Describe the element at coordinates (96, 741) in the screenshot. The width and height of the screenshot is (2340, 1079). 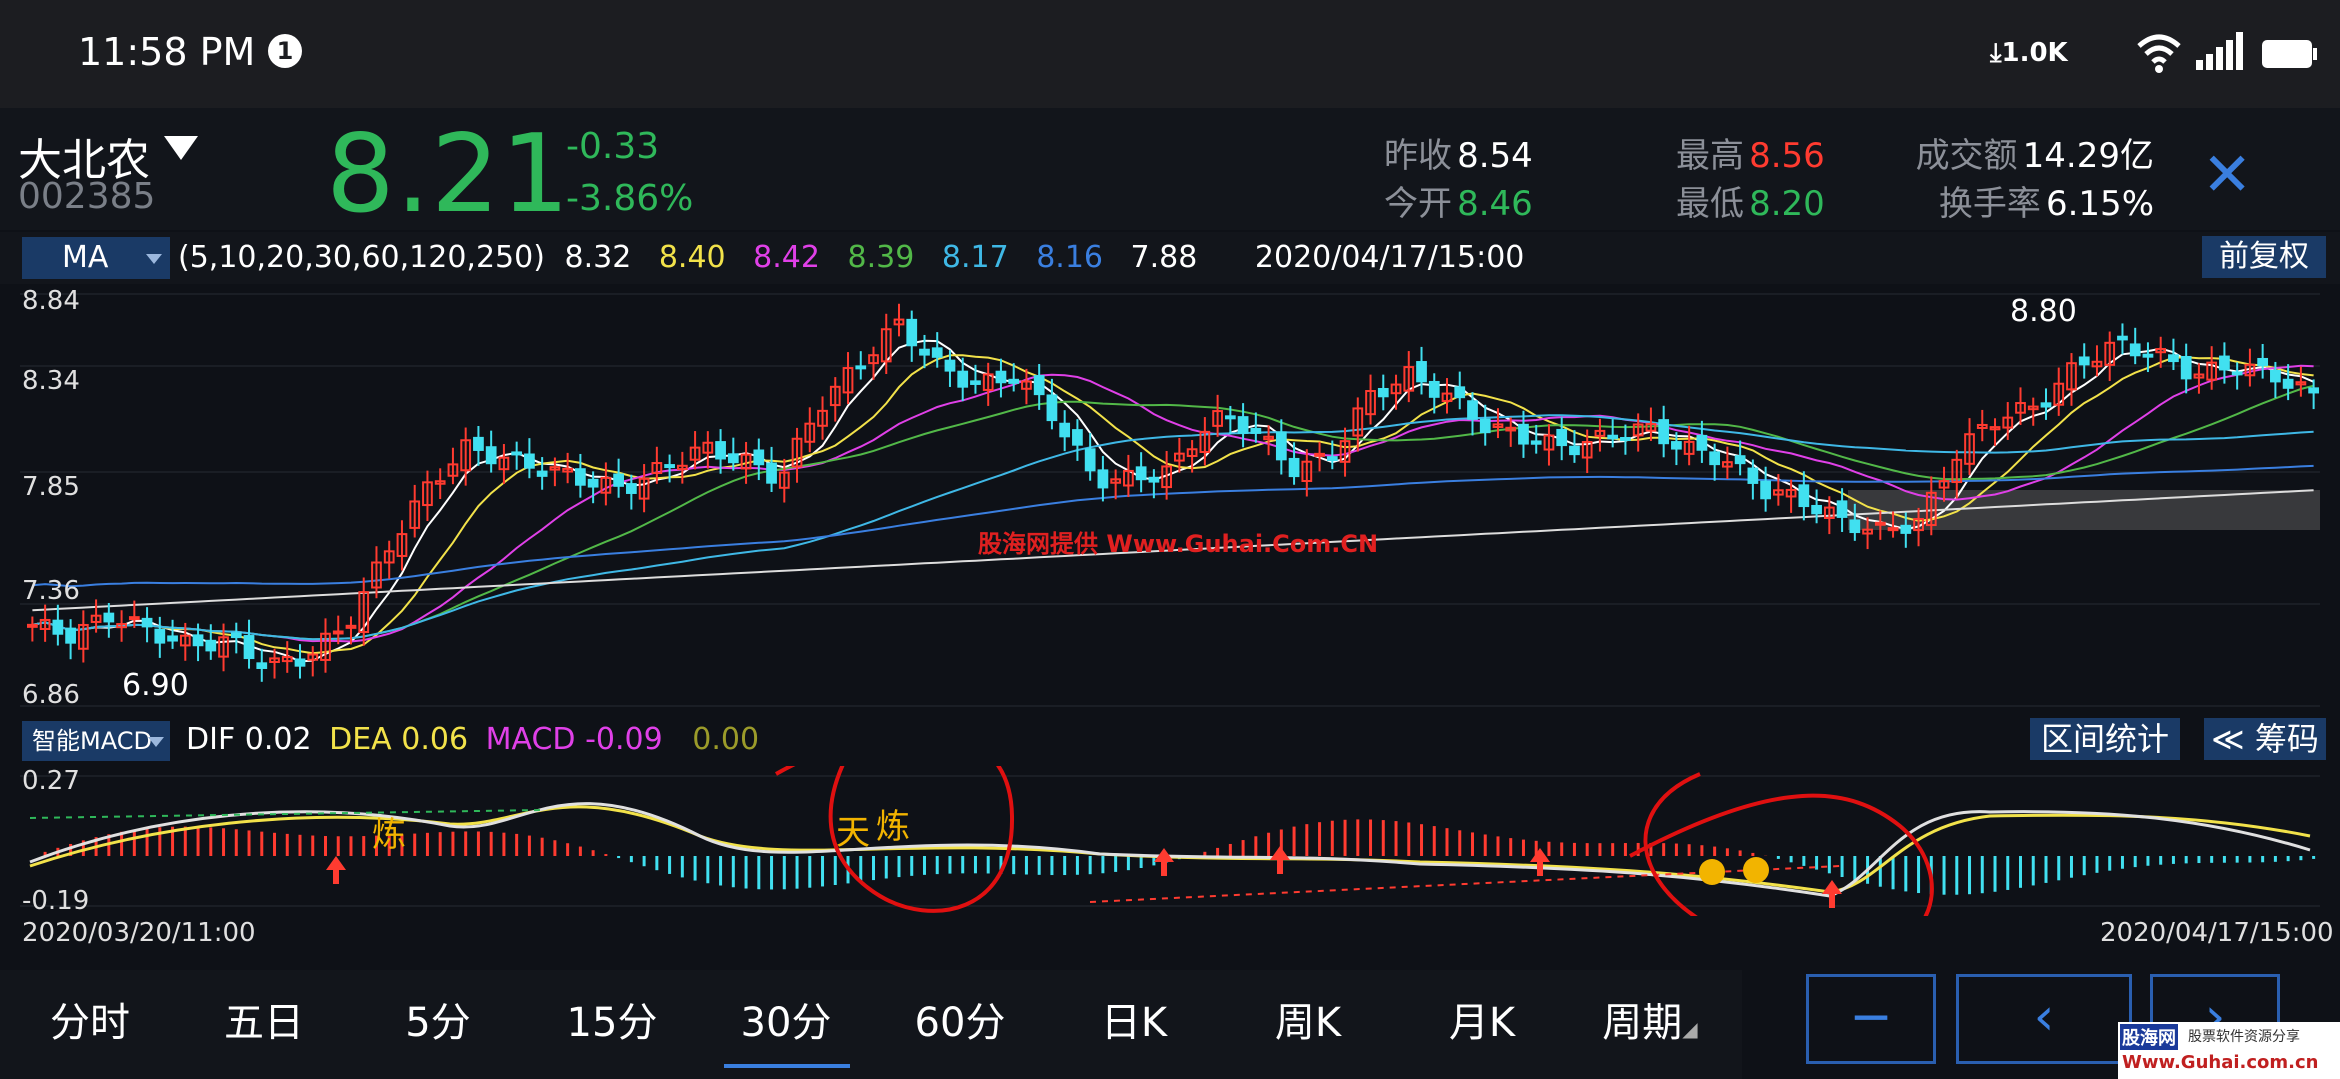
I see `macd-select: 智能MACD` at that location.